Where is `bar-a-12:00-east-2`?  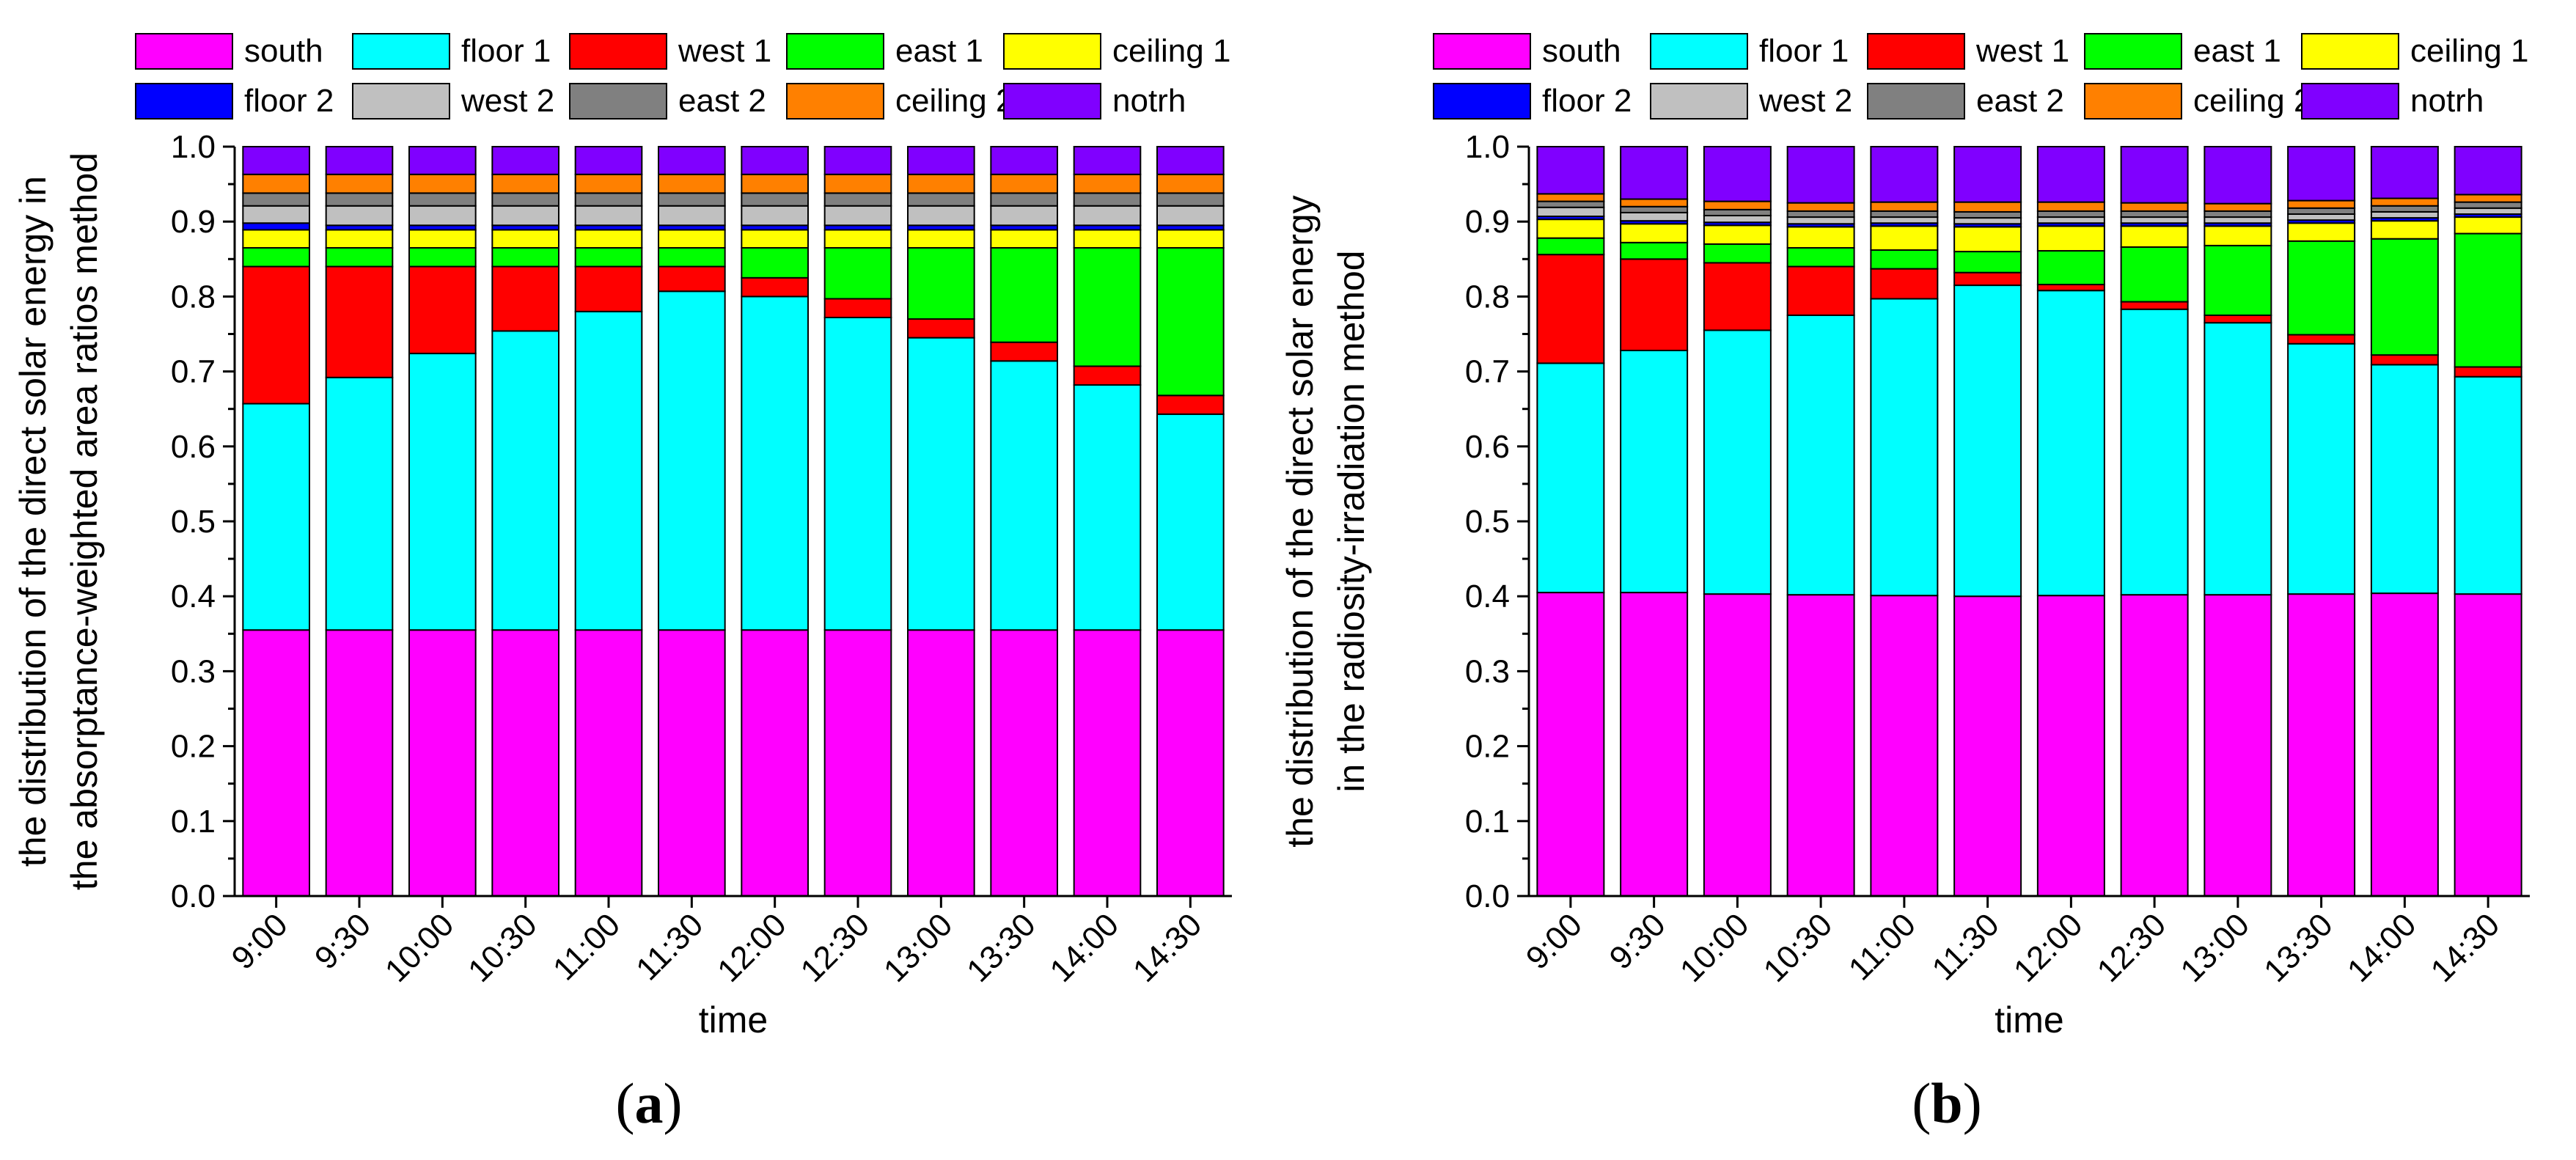
bar-a-12:00-east-2 is located at coordinates (775, 199).